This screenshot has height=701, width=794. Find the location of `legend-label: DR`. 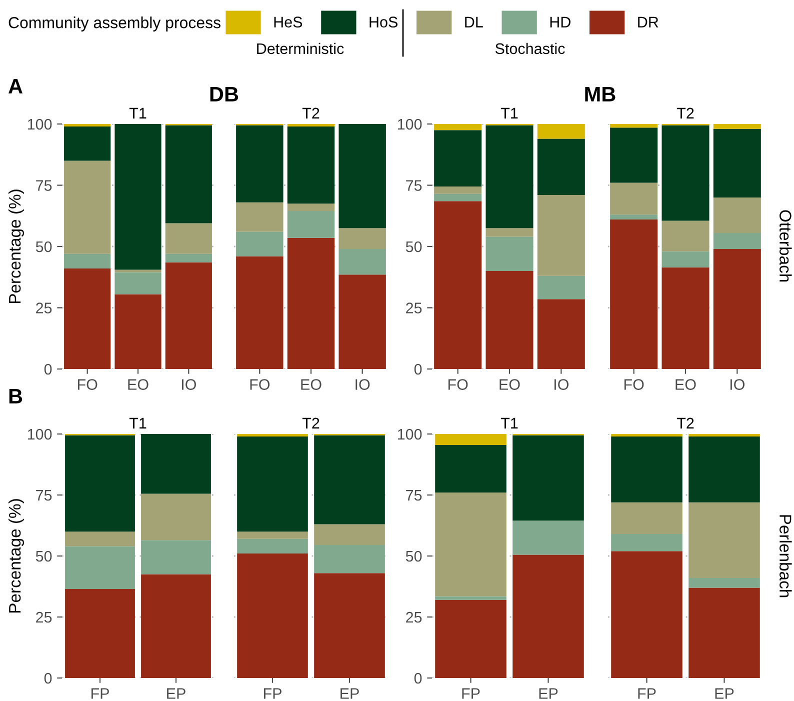

legend-label: DR is located at coordinates (648, 22).